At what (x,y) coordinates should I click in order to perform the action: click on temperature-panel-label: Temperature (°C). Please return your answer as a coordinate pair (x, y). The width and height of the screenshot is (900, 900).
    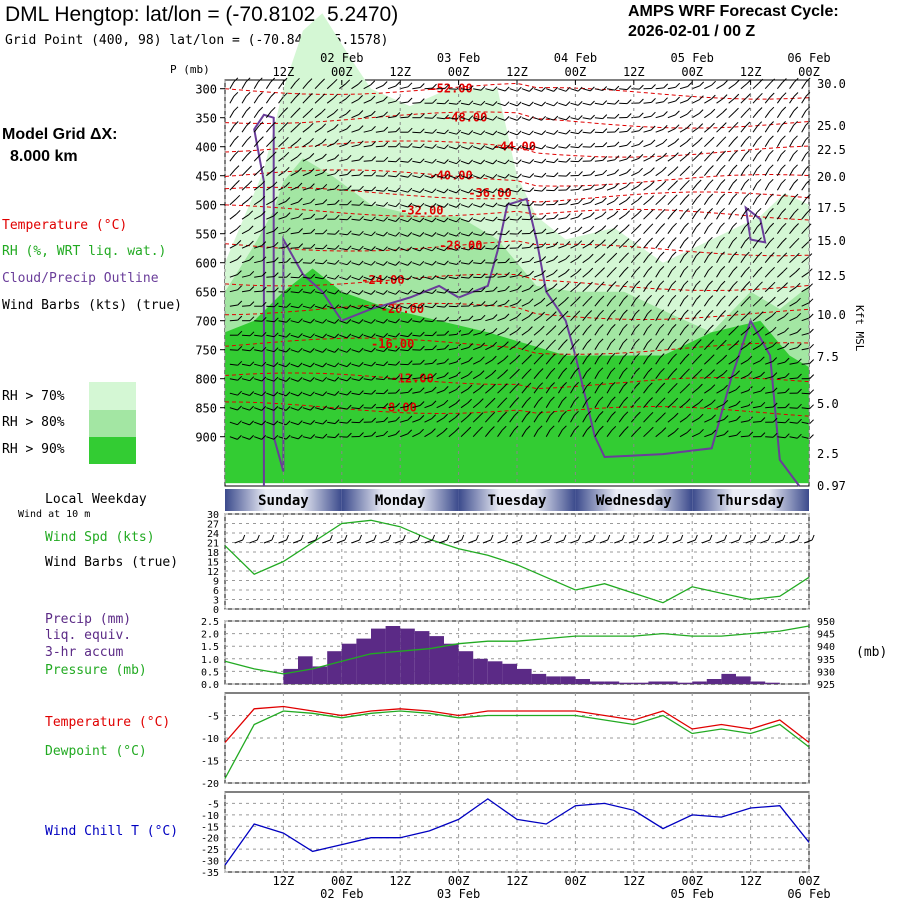
    Looking at the image, I should click on (108, 722).